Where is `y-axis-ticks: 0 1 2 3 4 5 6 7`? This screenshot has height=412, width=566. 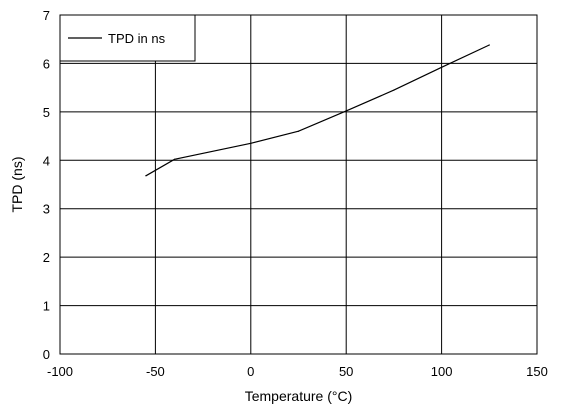 y-axis-ticks: 0 1 2 3 4 5 6 7 is located at coordinates (46, 185).